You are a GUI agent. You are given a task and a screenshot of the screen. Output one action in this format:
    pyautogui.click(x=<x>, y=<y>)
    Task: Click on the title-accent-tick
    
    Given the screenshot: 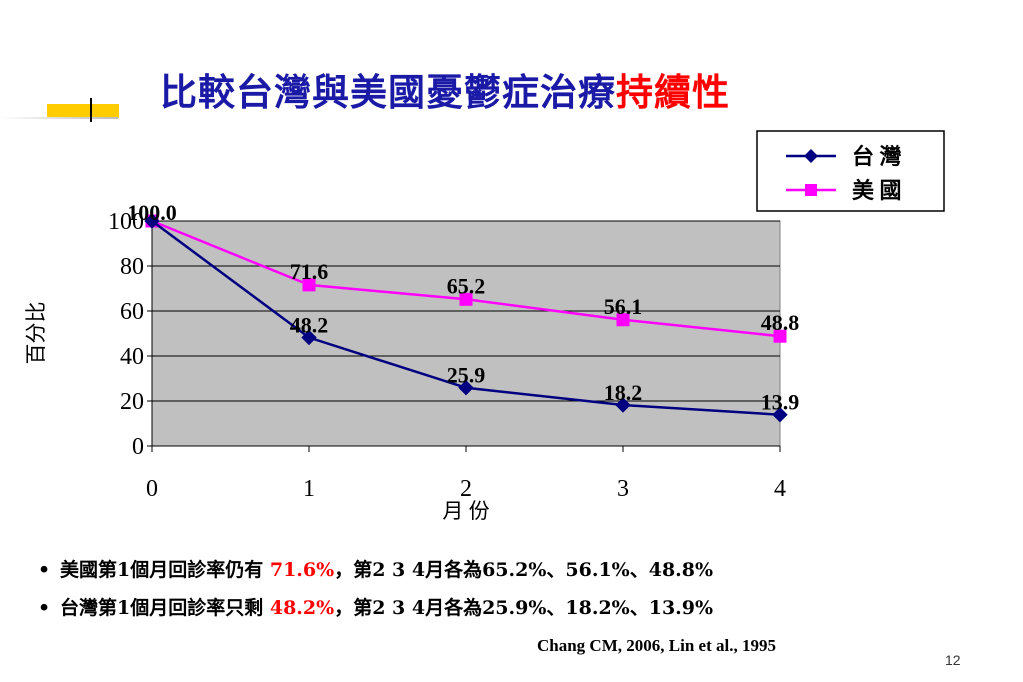 What is the action you would take?
    pyautogui.click(x=91, y=110)
    